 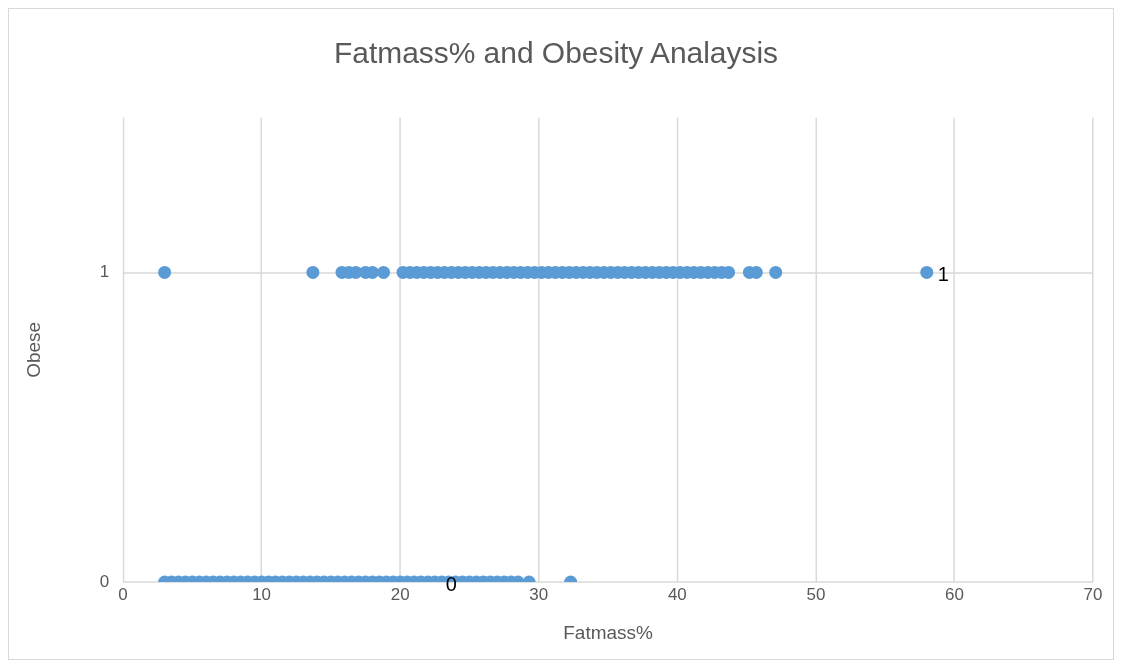 What do you see at coordinates (123, 594) in the screenshot?
I see `x-tick-label: 0` at bounding box center [123, 594].